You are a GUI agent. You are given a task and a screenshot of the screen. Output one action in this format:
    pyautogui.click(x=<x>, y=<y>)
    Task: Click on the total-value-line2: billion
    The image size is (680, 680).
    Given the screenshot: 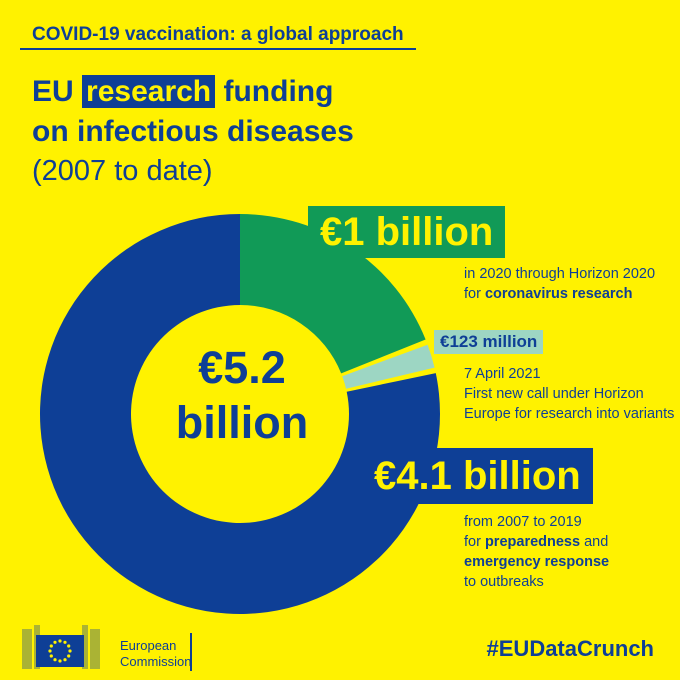 What is the action you would take?
    pyautogui.click(x=242, y=422)
    